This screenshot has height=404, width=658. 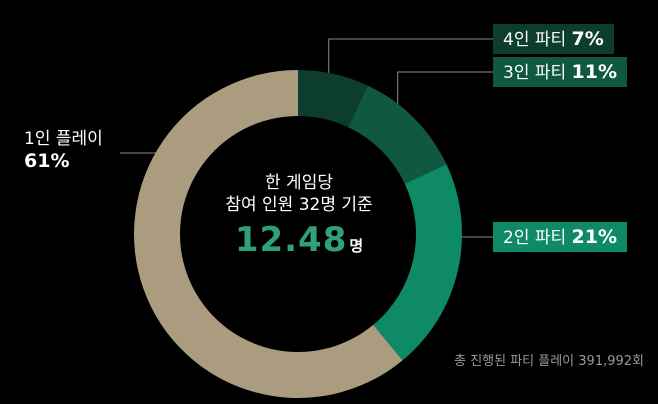 I want to click on label-4-party: 4인 파티 7%, so click(x=553, y=39).